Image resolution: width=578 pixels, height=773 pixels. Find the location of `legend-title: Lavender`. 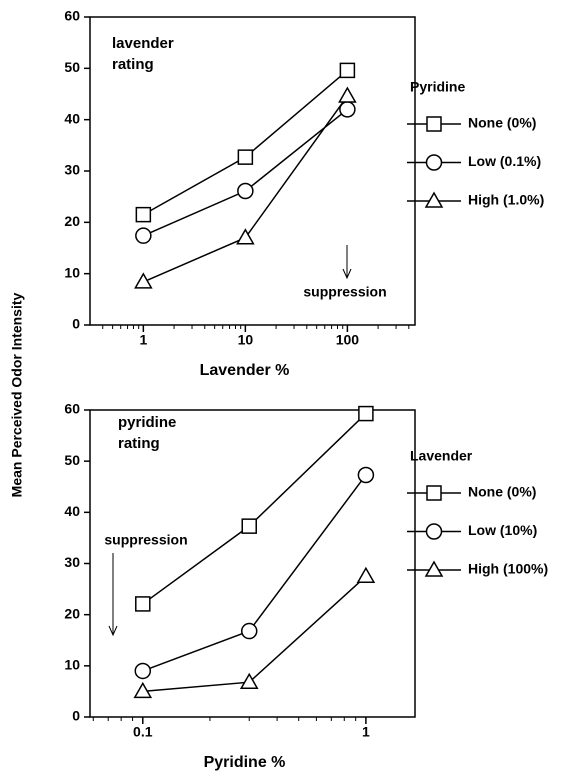

legend-title: Lavender is located at coordinates (441, 456).